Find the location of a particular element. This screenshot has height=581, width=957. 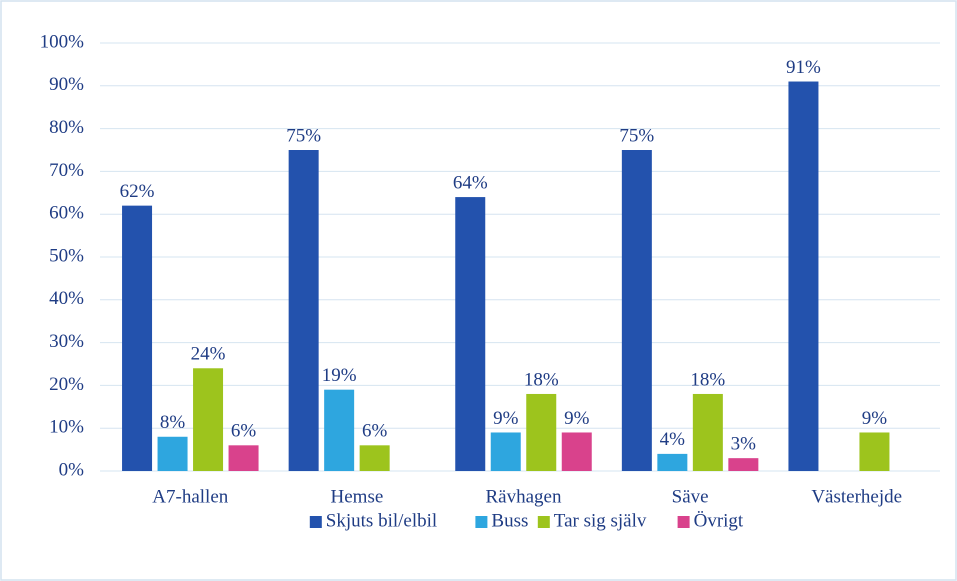

y-tick-label: 100% is located at coordinates (62, 41).